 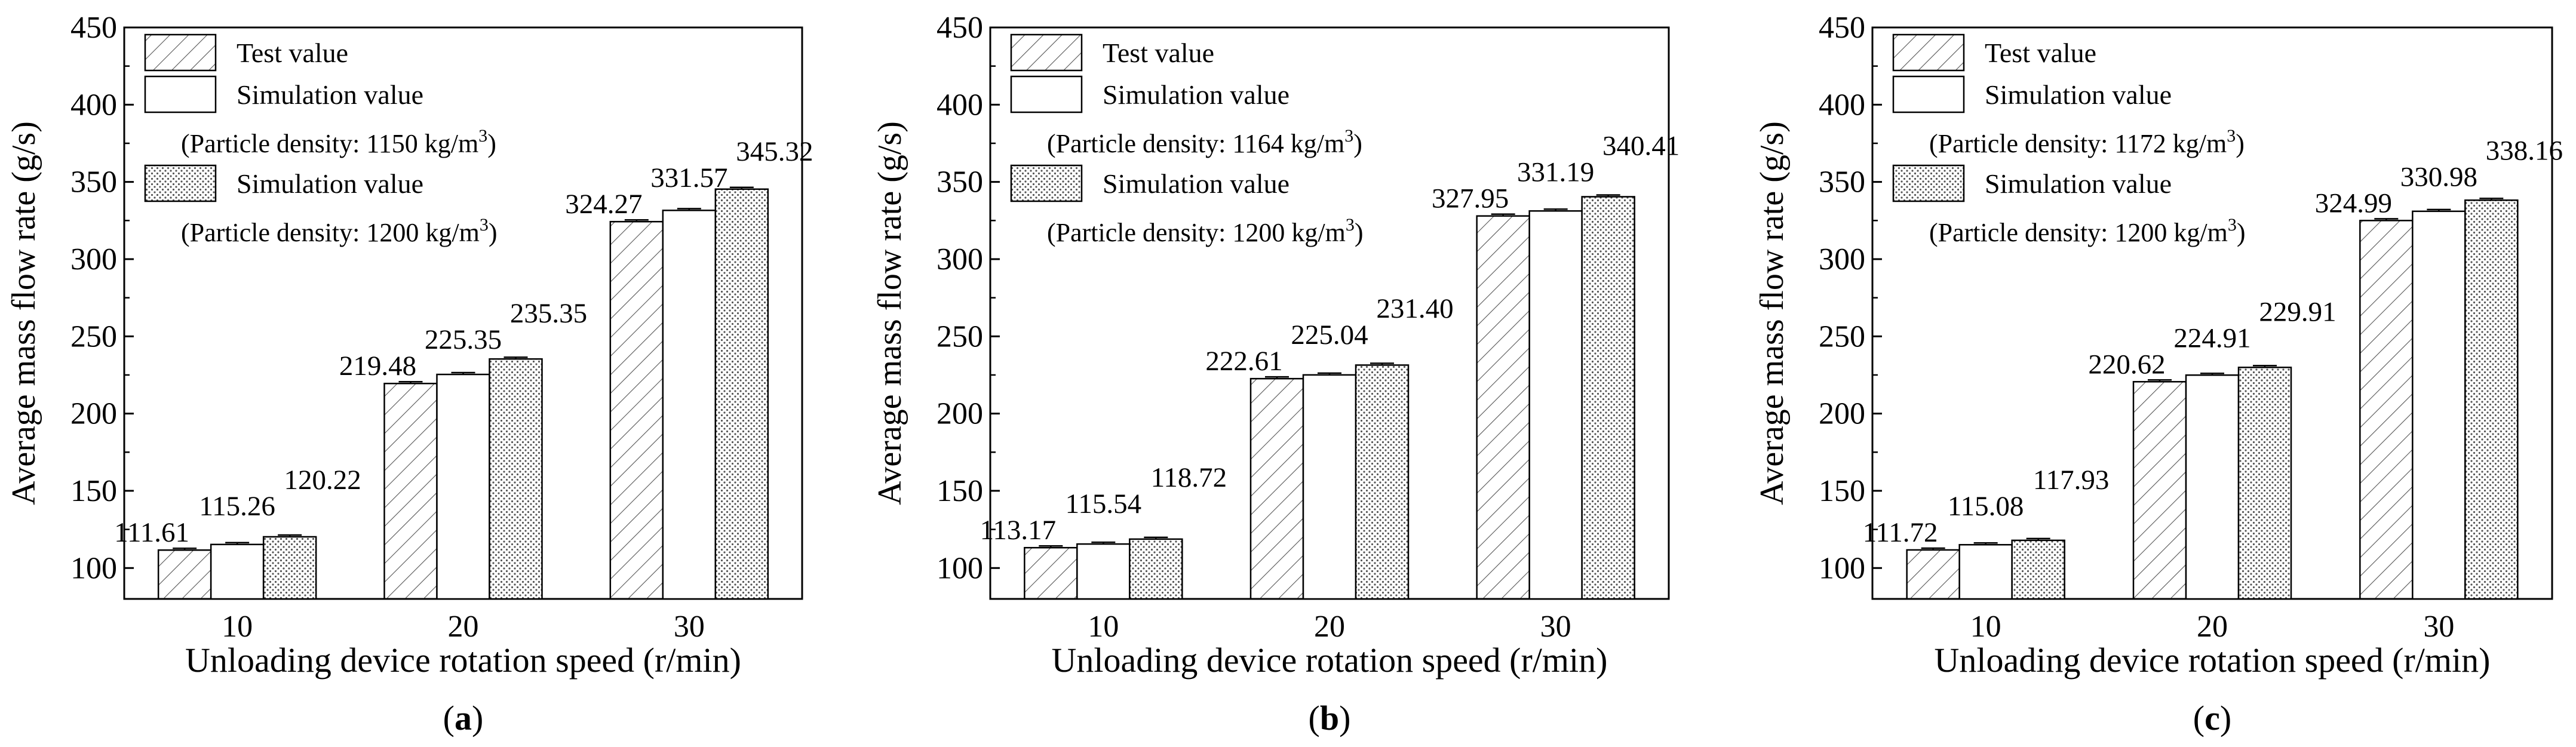 What do you see at coordinates (548, 313) in the screenshot?
I see `data-label: 235.35` at bounding box center [548, 313].